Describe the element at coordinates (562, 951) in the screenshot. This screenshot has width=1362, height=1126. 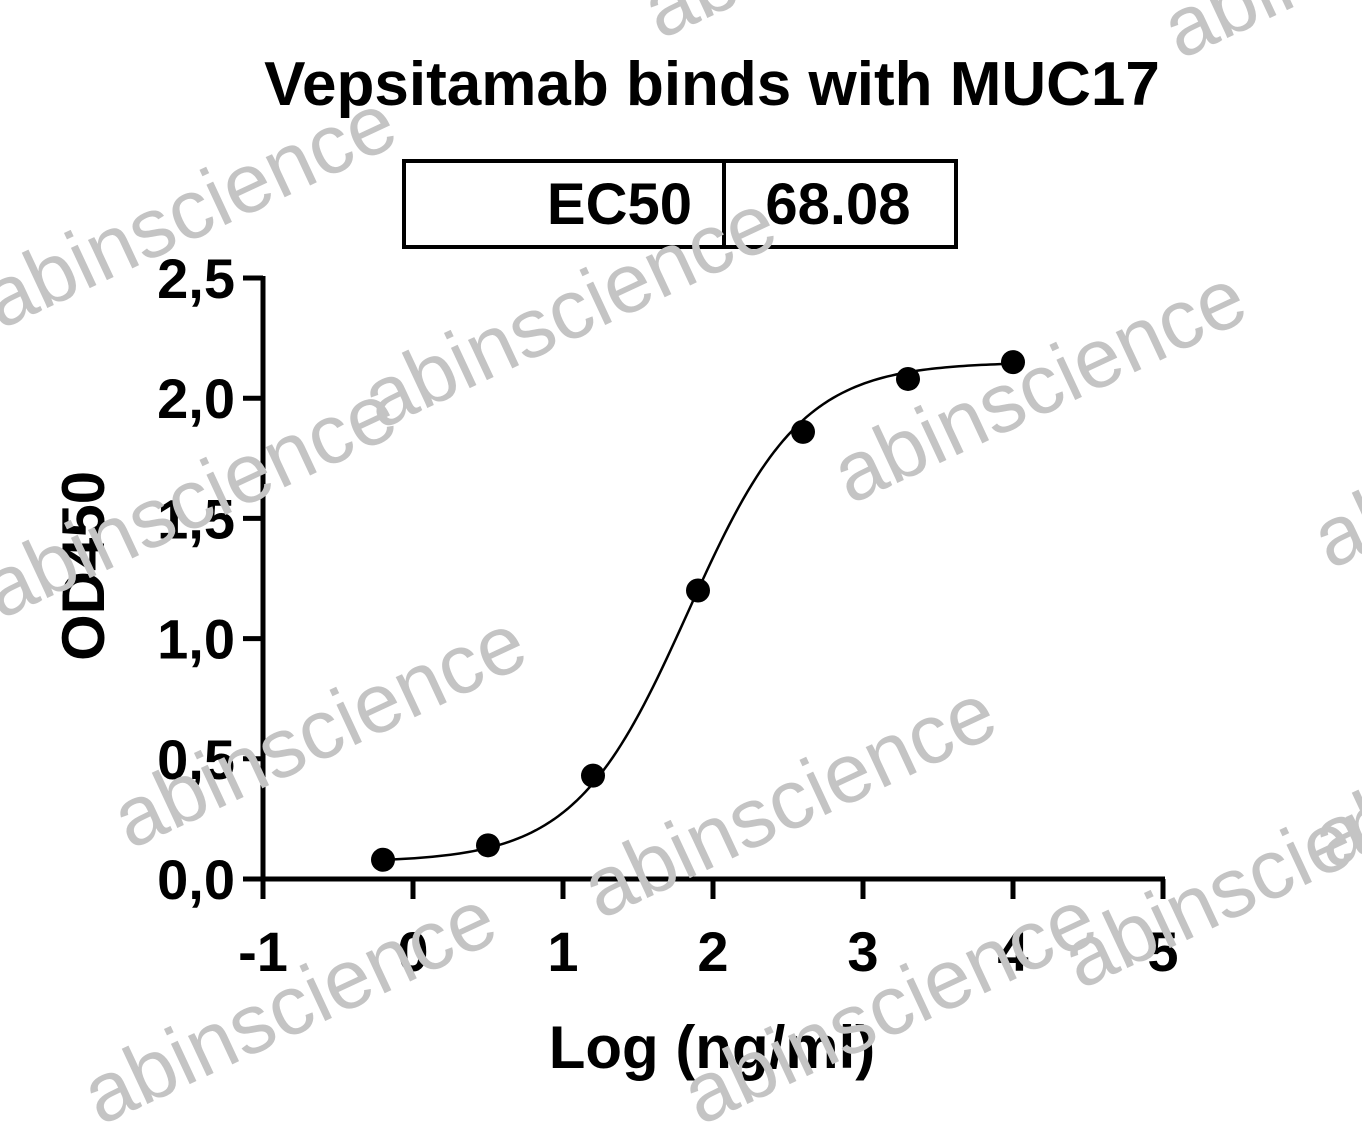
I see `x-tick-label: 1` at that location.